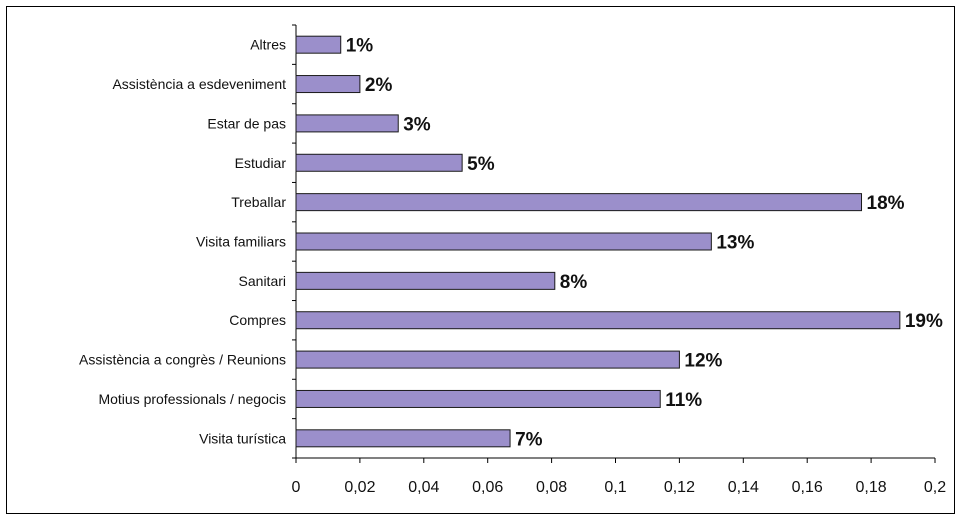 Image resolution: width=960 pixels, height=517 pixels. I want to click on data-label: 5%, so click(481, 164).